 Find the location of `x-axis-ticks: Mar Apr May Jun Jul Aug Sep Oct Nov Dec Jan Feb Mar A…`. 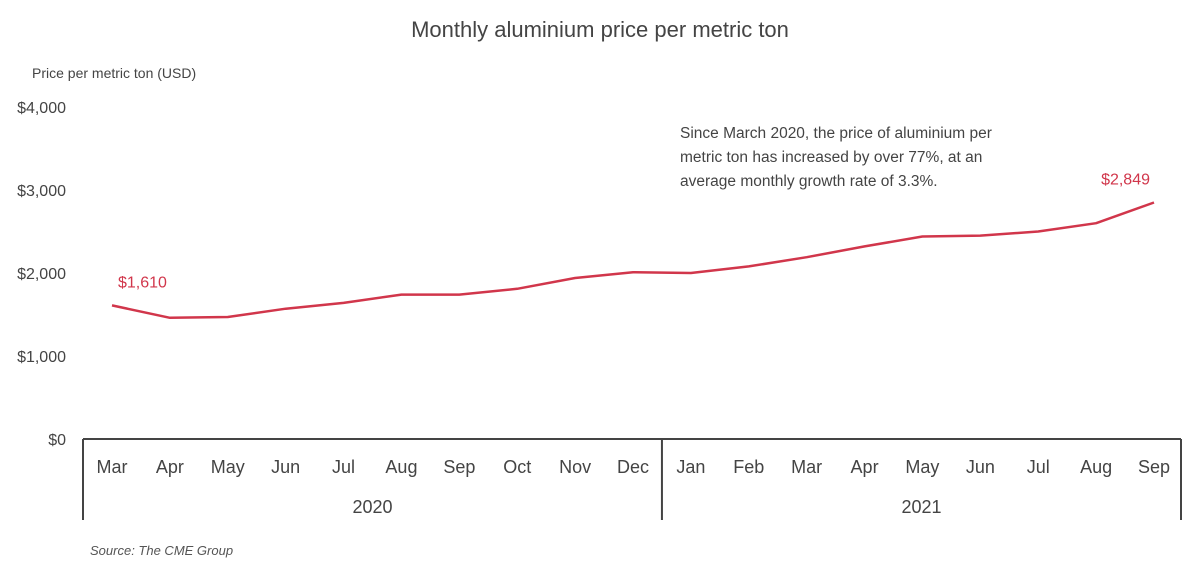

x-axis-ticks: Mar Apr May Jun Jul Aug Sep Oct Nov Dec Jan Feb Mar A… is located at coordinates (634, 467).